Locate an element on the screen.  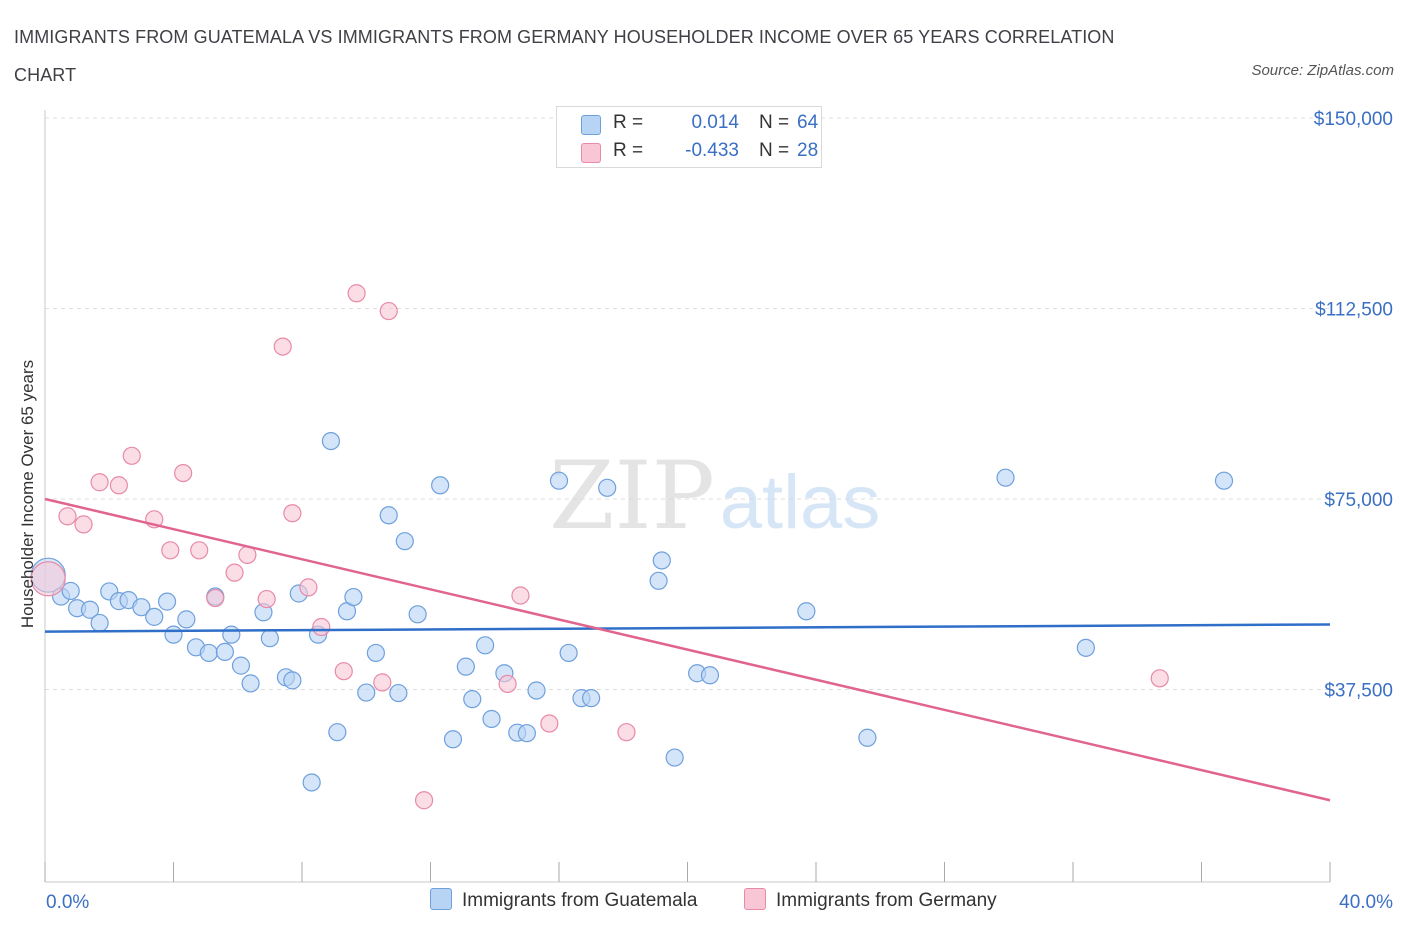
y-axis-title: Householder Income Over 65 years is located at coordinates (27, 494).